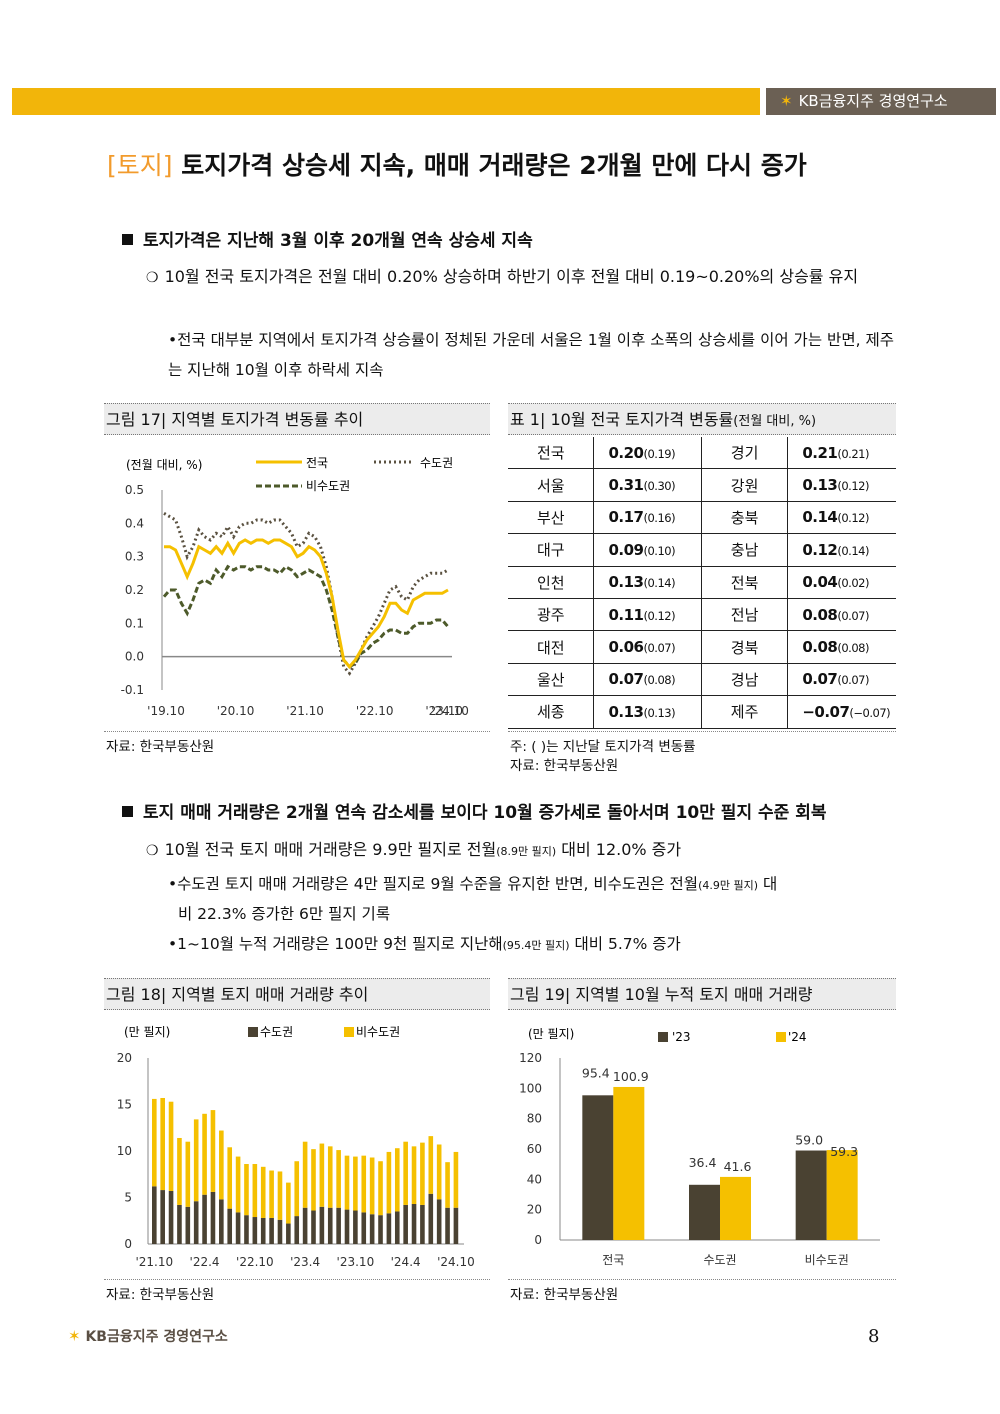 This screenshot has width=1000, height=1414. I want to click on table1-note: 주: ( )는 지난달 토지가격 변동률, so click(603, 747).